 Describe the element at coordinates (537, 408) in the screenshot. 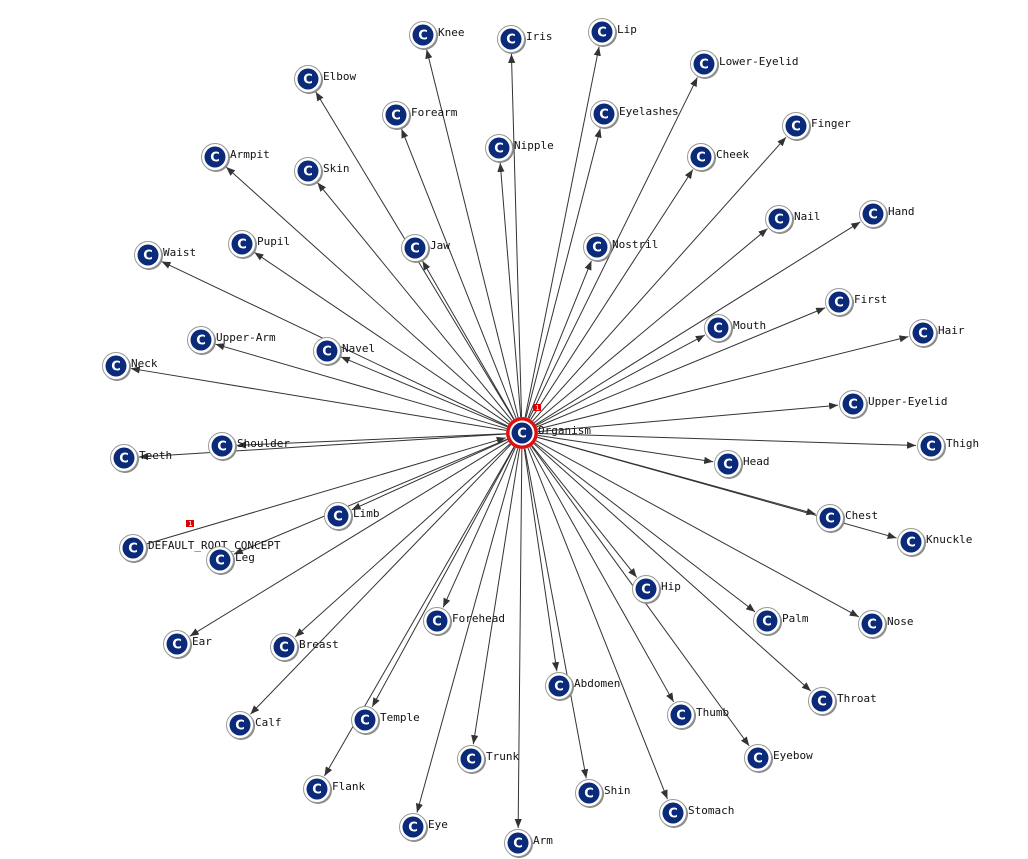

I see `root-badge: 1` at that location.